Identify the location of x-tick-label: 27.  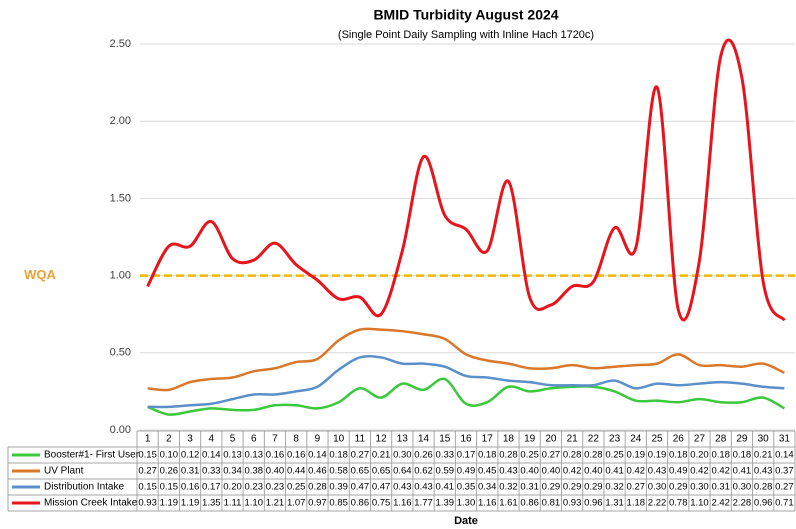
(700, 439).